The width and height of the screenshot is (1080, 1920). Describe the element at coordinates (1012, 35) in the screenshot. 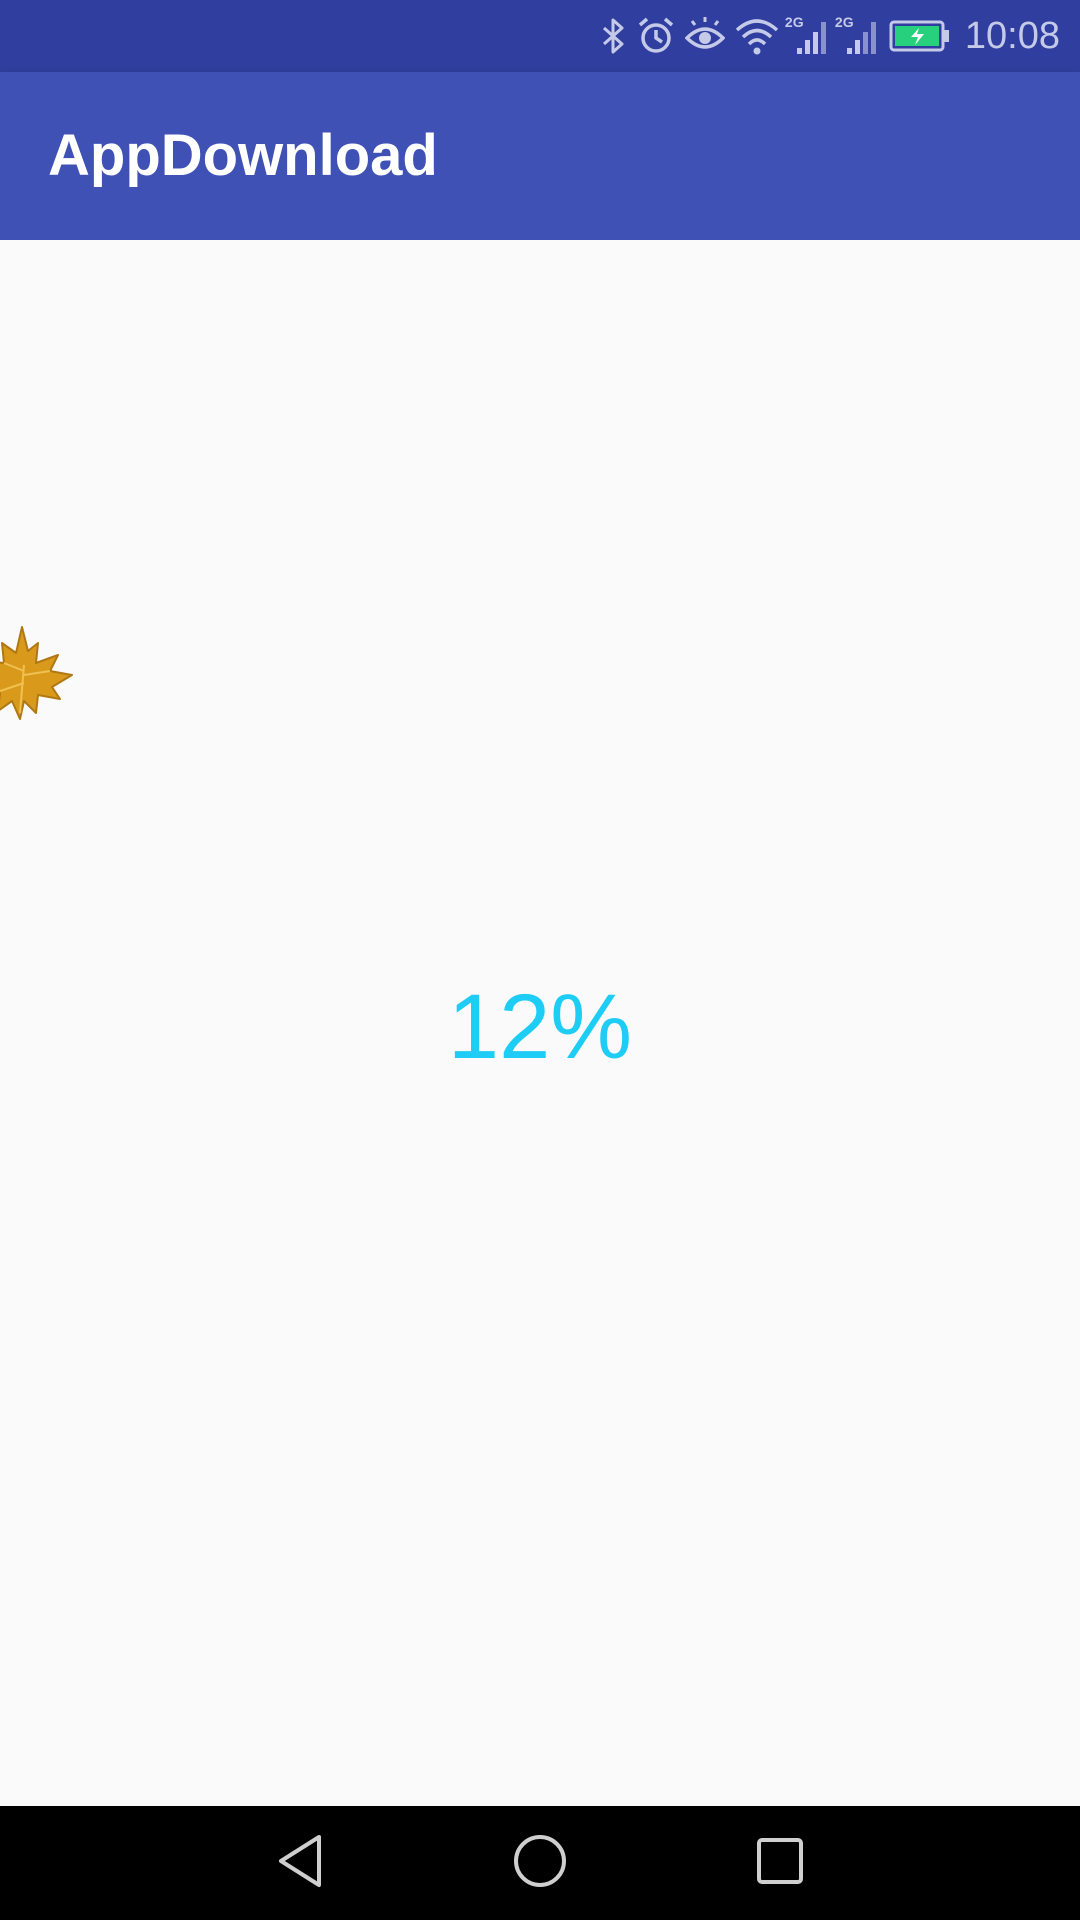

I see `status-clock: 10:08` at that location.